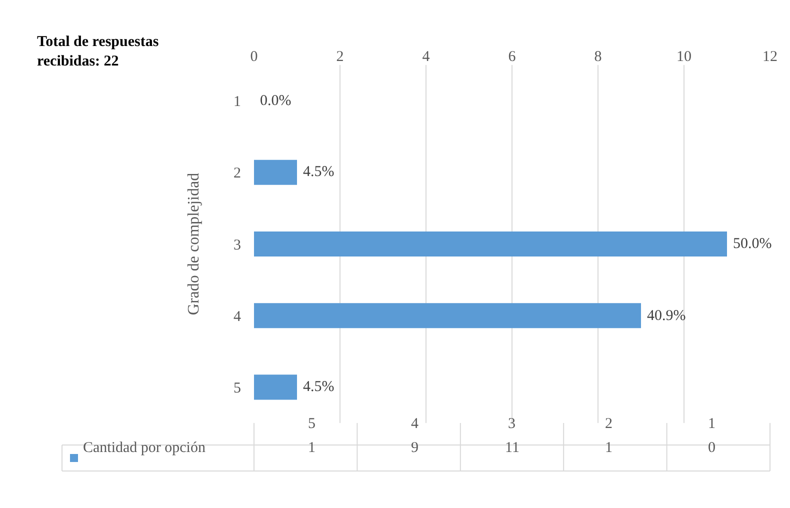 This screenshot has width=790, height=508. Describe the element at coordinates (238, 316) in the screenshot. I see `y-tick-label: 4` at that location.